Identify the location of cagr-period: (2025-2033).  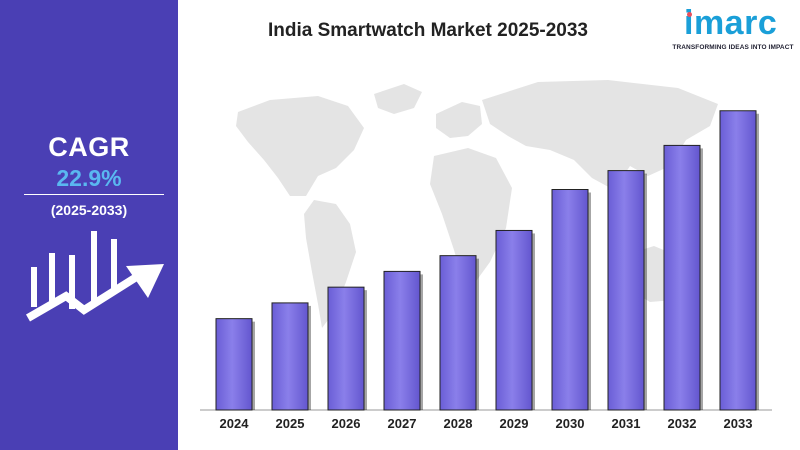
(89, 210).